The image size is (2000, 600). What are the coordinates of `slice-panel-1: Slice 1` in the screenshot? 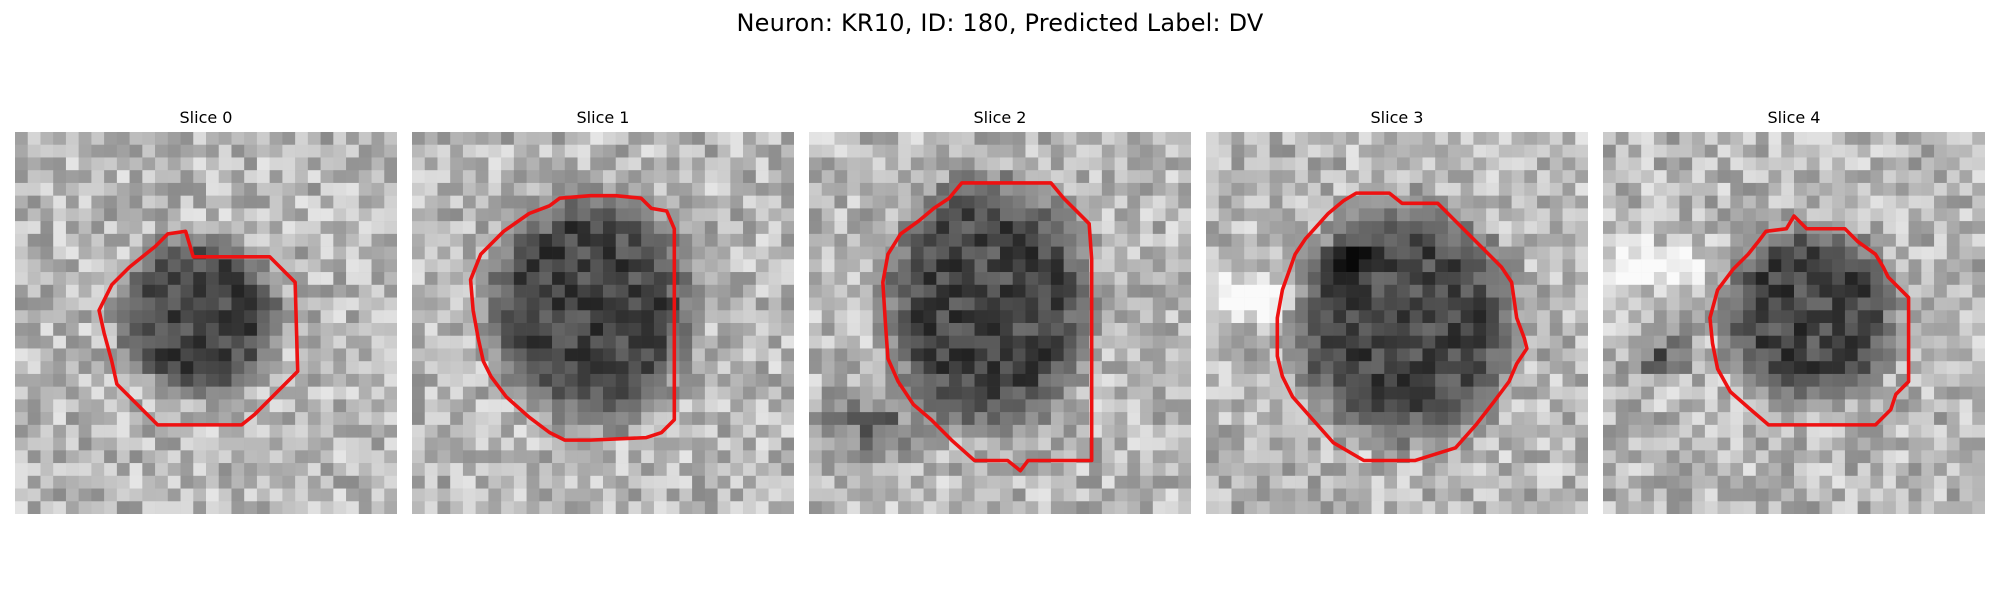 It's located at (603, 311).